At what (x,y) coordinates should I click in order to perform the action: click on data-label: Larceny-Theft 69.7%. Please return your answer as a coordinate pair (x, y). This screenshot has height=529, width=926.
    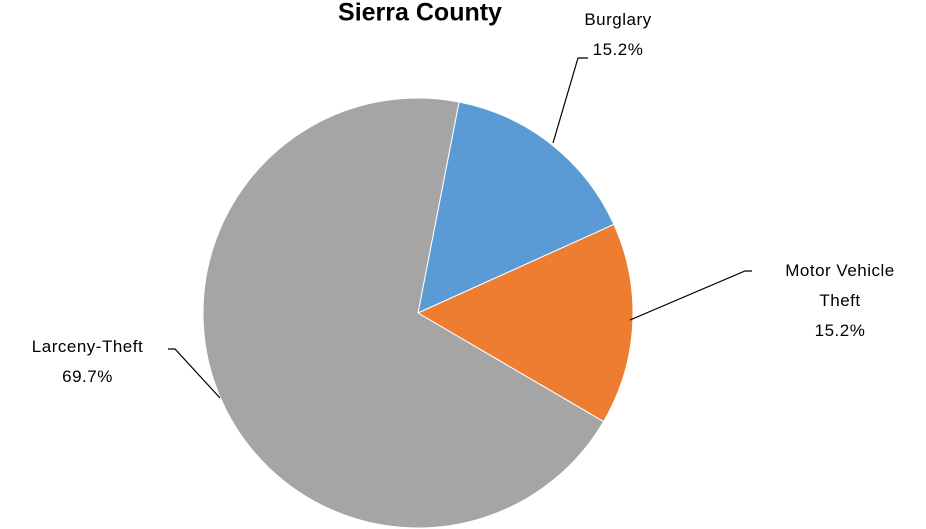
    Looking at the image, I should click on (87, 362).